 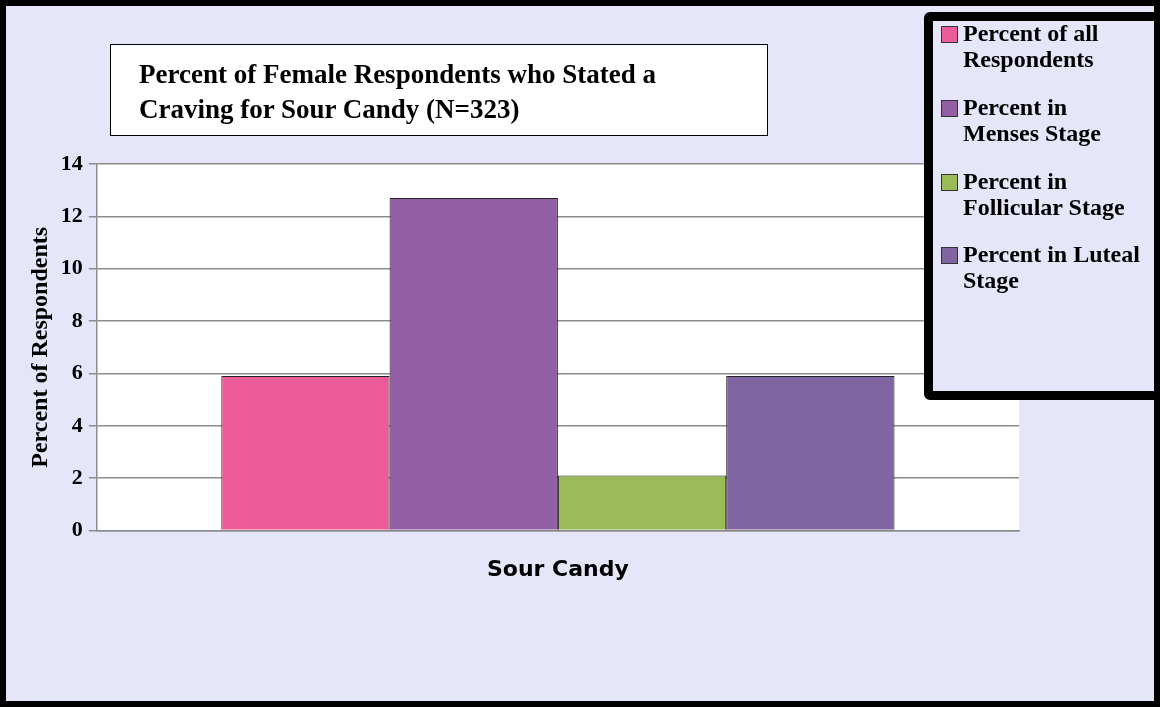 I want to click on y-tick-label: 0, so click(x=77, y=529).